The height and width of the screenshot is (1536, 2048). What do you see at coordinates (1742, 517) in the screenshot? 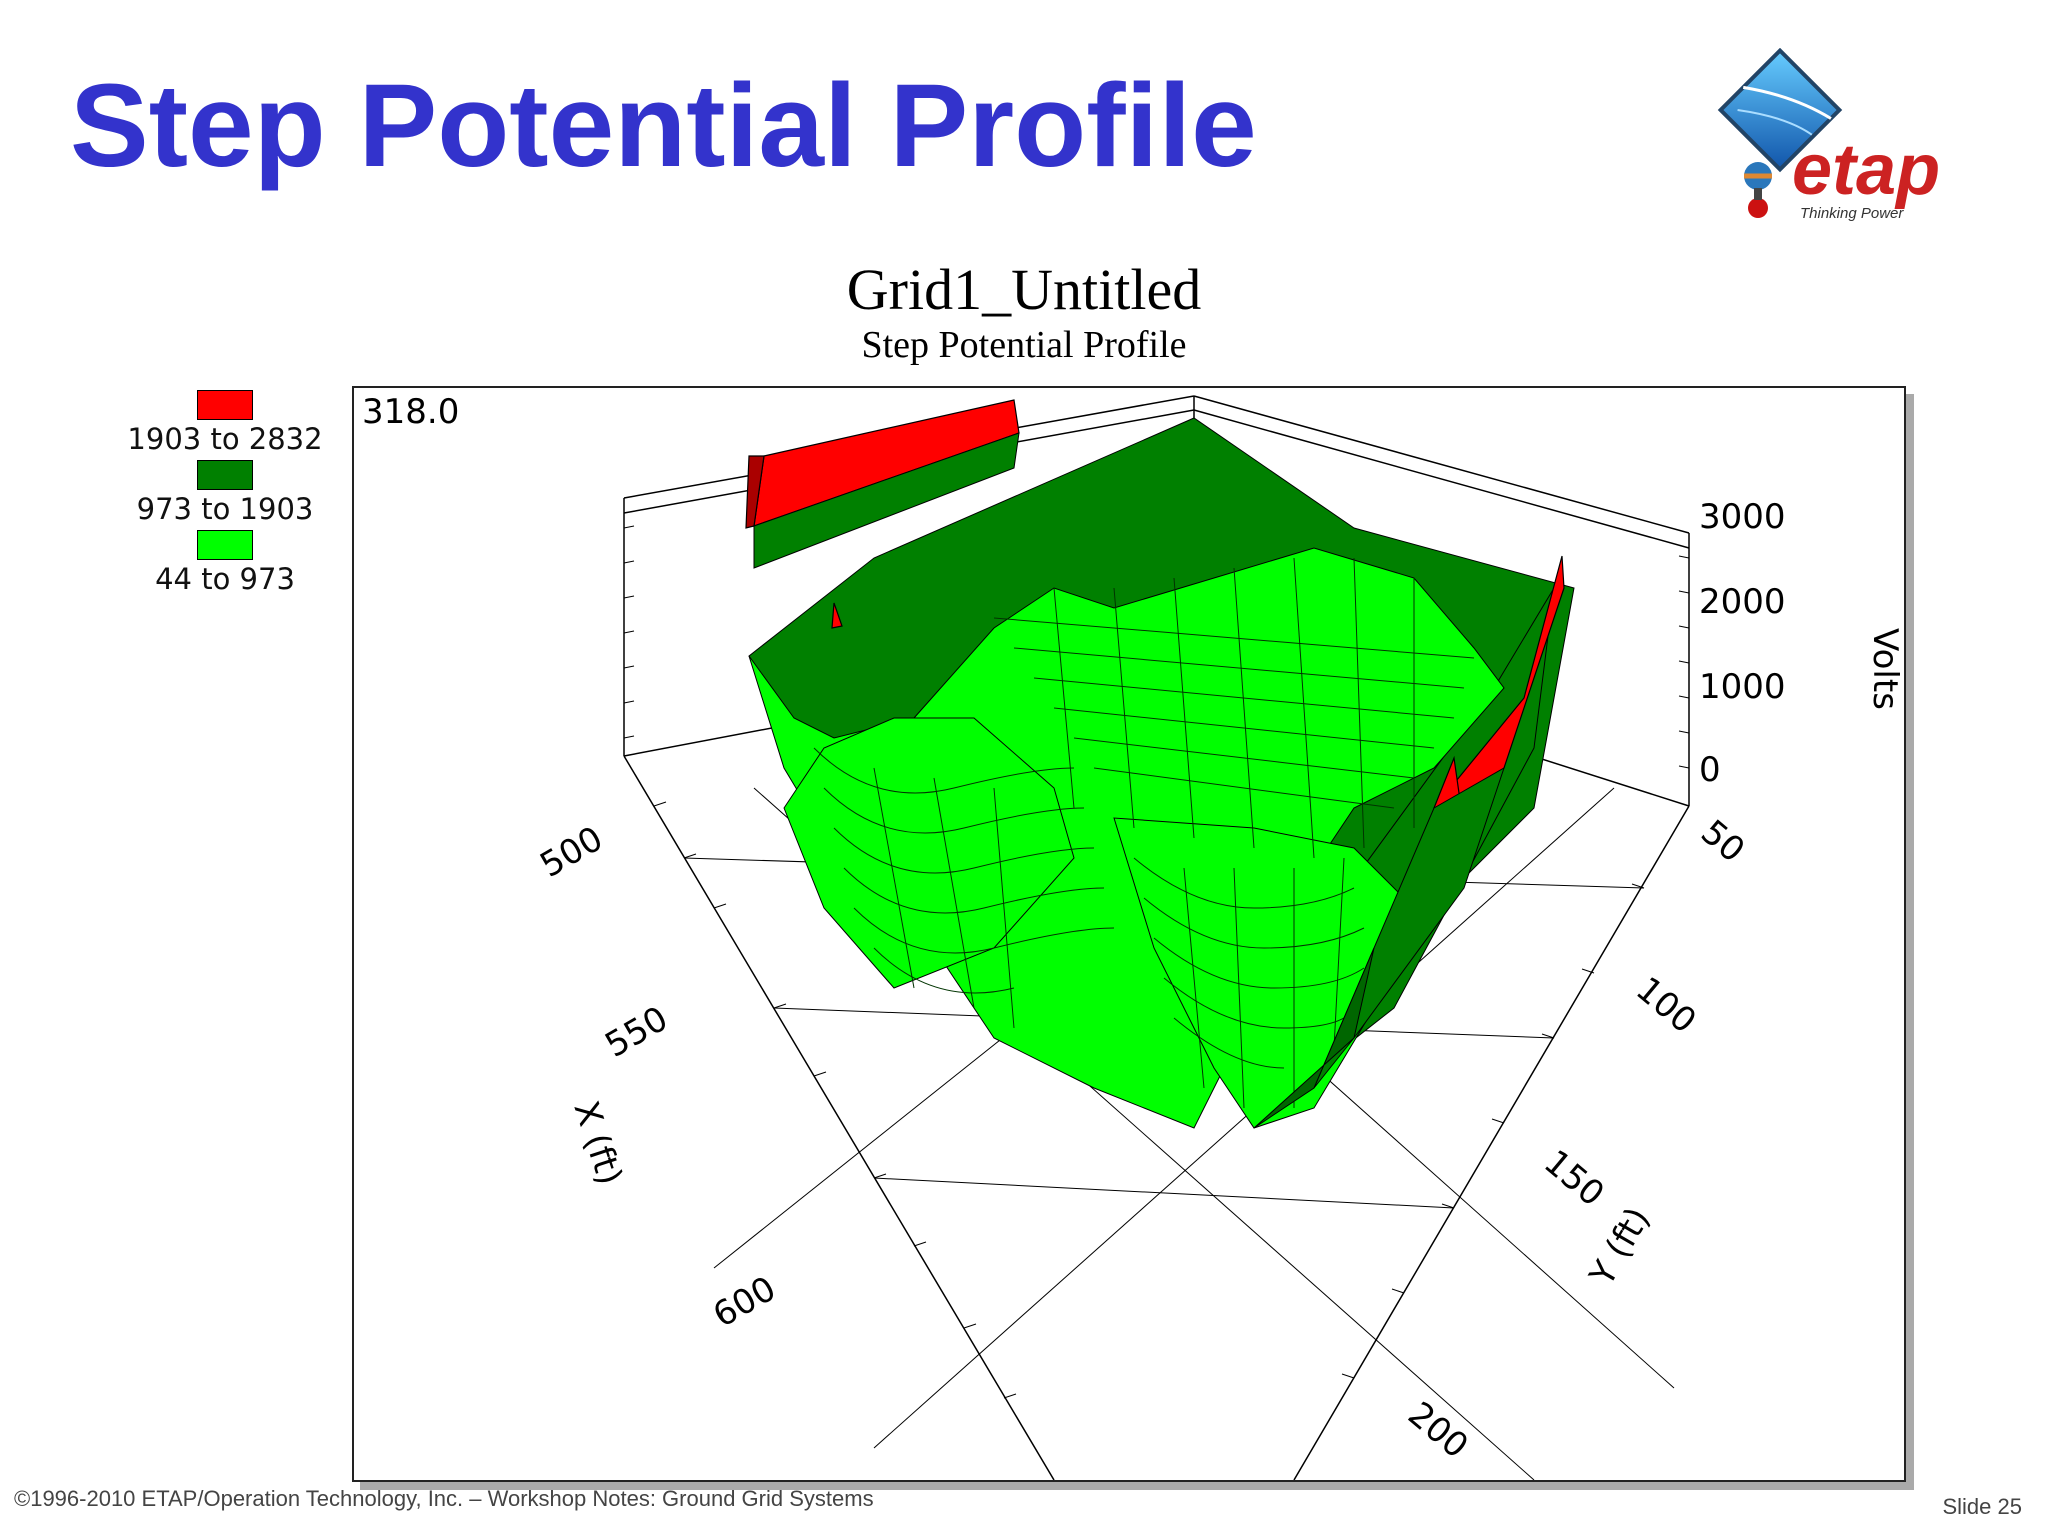
I see `z-tick-3000: 3000` at bounding box center [1742, 517].